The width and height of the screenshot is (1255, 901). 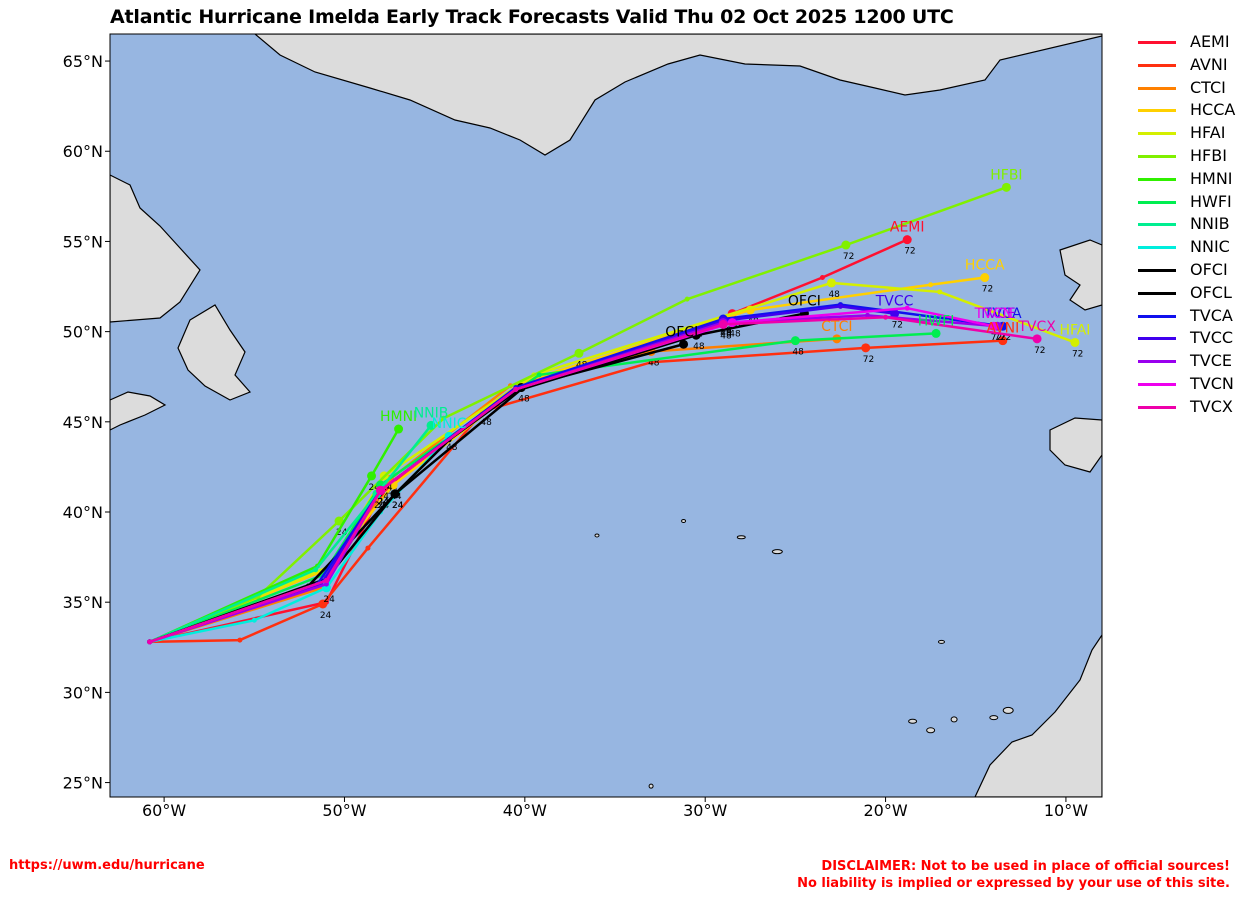 I want to click on track-end-label: TVCA, so click(x=1002, y=314).